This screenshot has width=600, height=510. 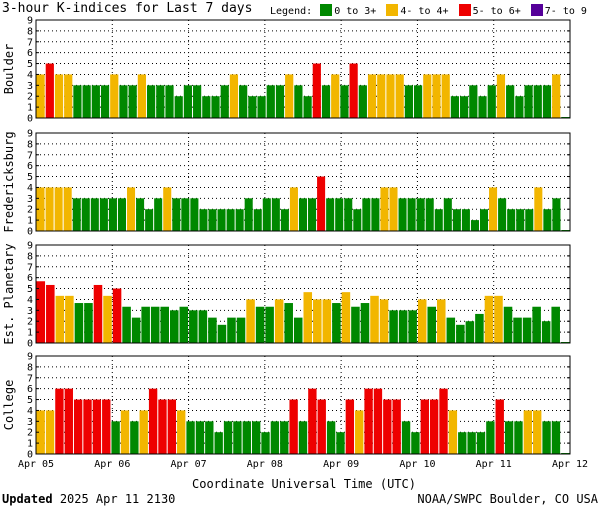 I want to click on legend-label-low: 0 to 3+, so click(x=355, y=11).